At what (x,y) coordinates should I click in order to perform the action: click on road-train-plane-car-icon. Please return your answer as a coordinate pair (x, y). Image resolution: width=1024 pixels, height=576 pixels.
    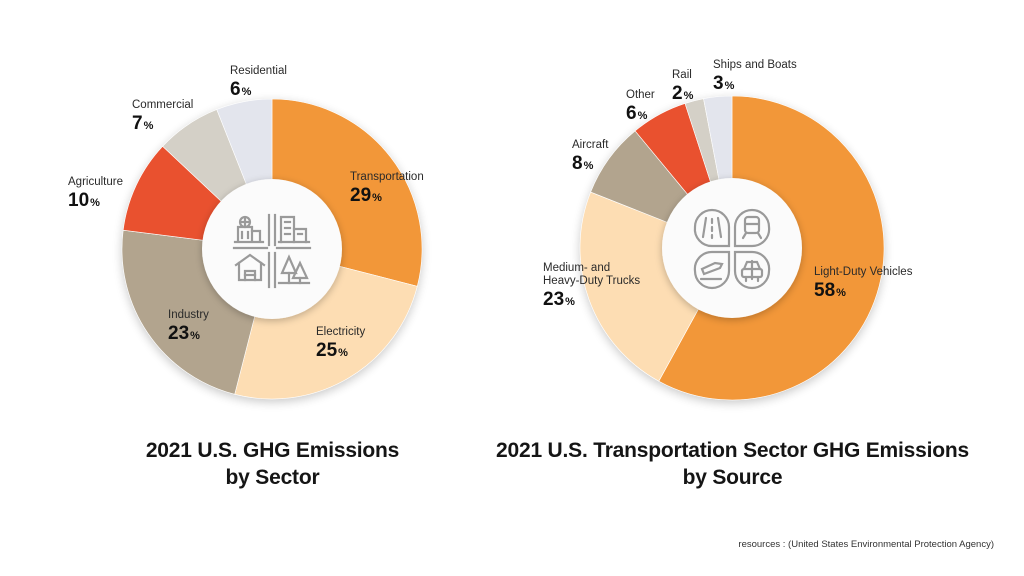
    Looking at the image, I should click on (732, 249).